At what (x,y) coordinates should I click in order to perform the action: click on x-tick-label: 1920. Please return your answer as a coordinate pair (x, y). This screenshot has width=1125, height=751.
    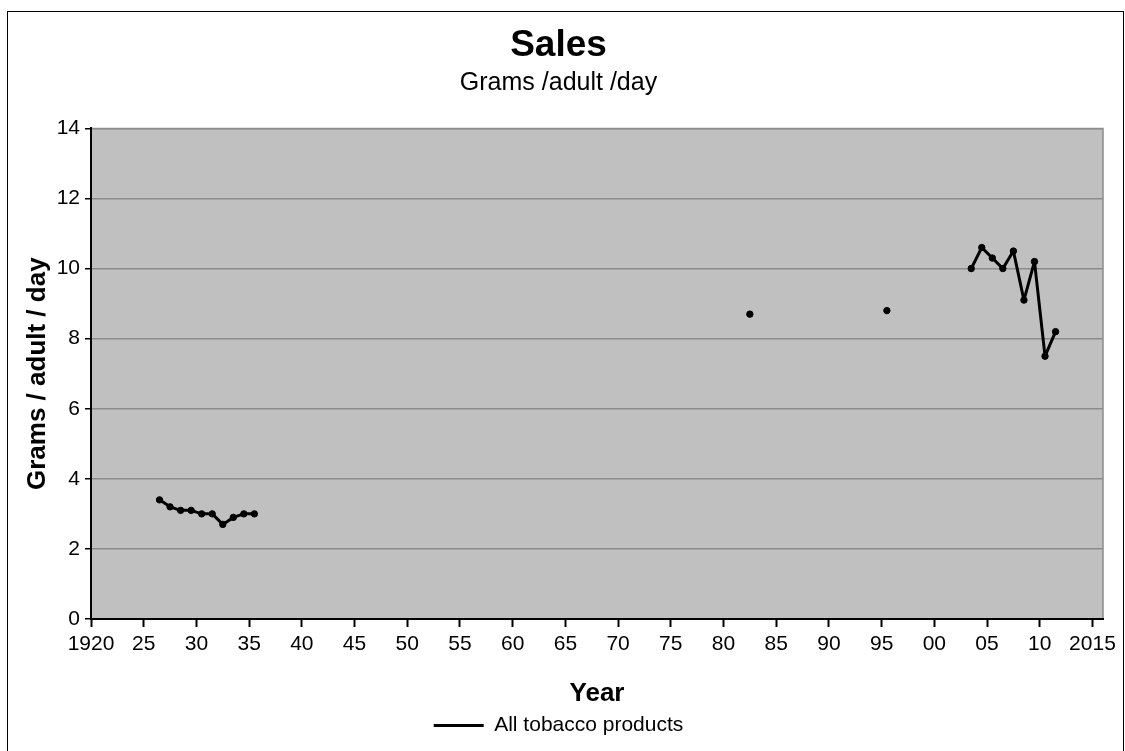
    Looking at the image, I should click on (91, 643).